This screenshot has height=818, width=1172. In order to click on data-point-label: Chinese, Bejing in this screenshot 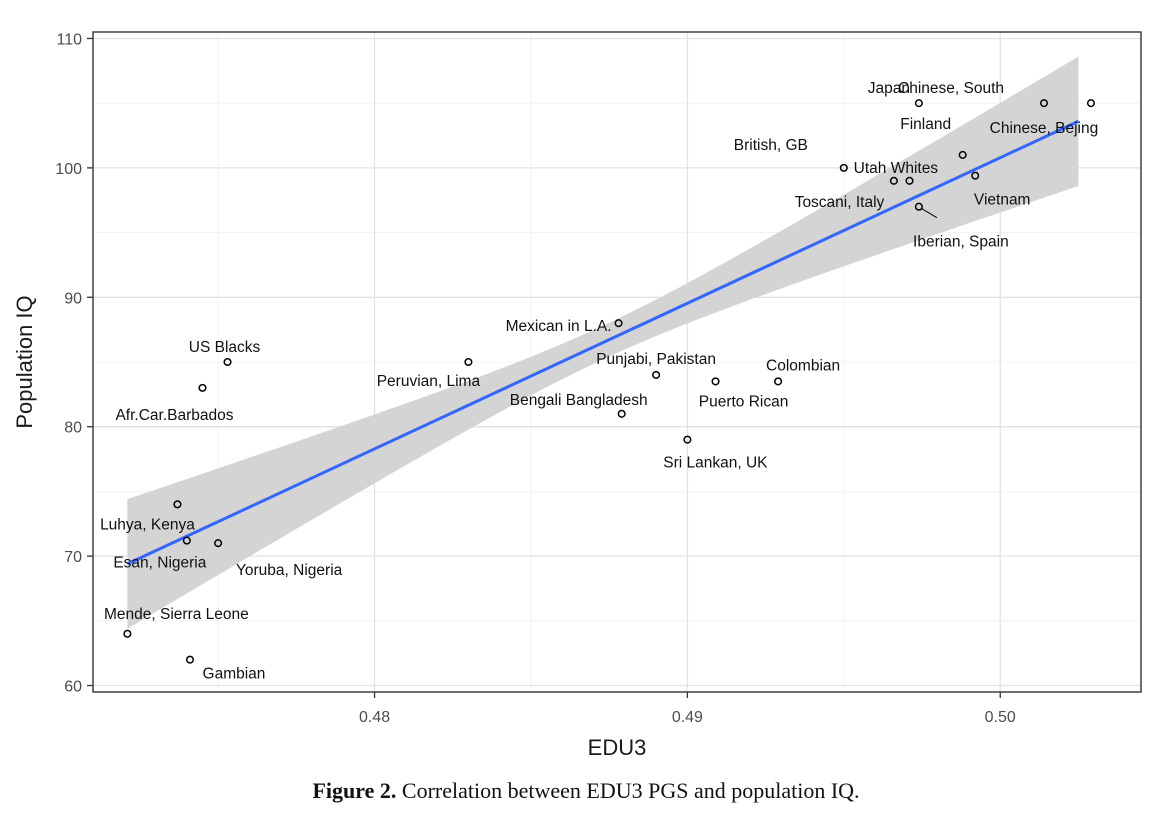, I will do `click(1044, 128)`.